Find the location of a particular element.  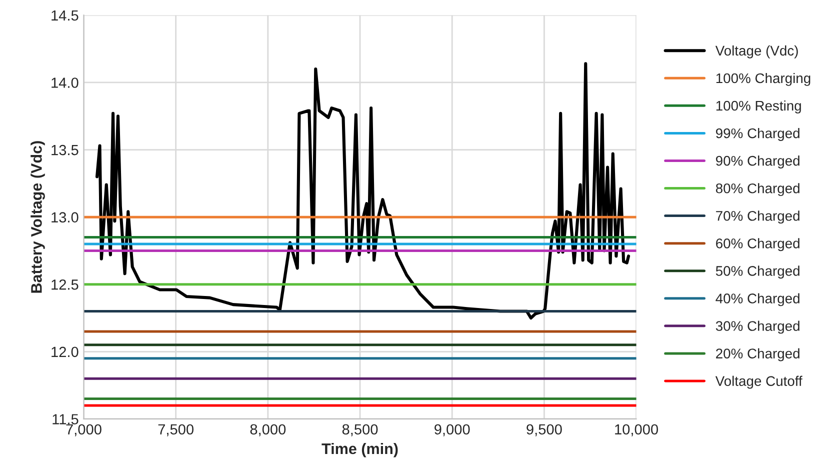

legend-label: 30% Charged is located at coordinates (758, 327).